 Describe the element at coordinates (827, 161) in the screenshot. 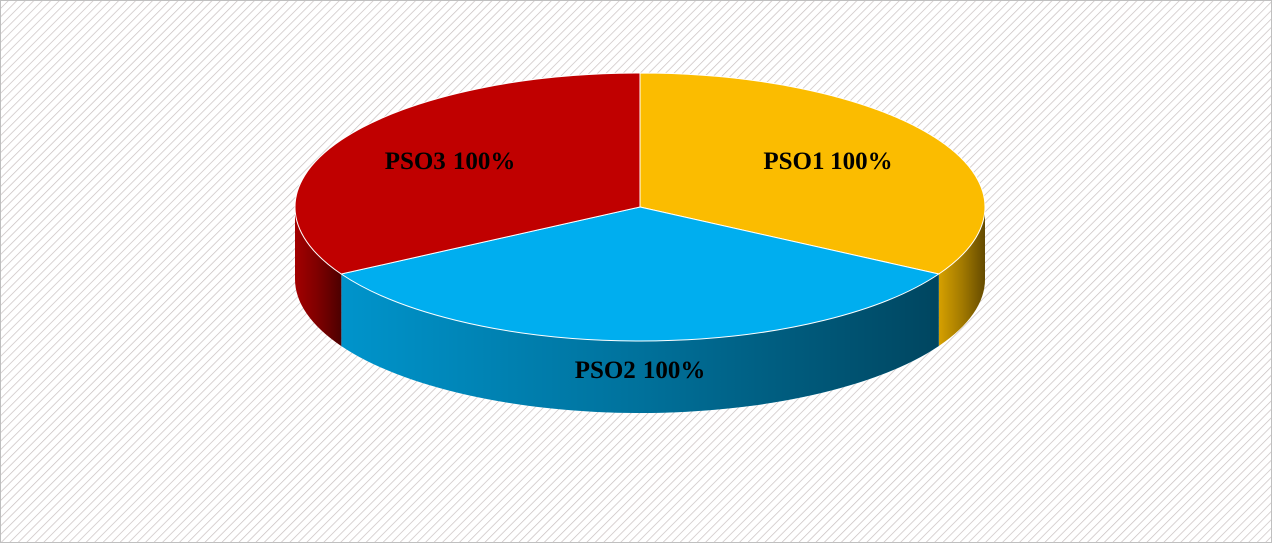

I see `data-label: PSO1 100%` at that location.